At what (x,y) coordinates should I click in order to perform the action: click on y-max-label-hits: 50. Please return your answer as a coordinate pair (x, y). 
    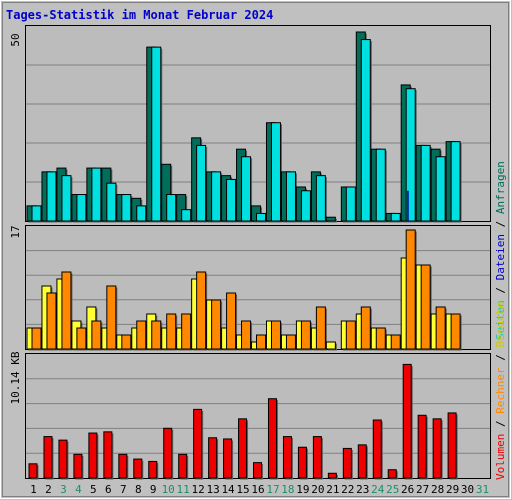
    Looking at the image, I should click on (15, 39).